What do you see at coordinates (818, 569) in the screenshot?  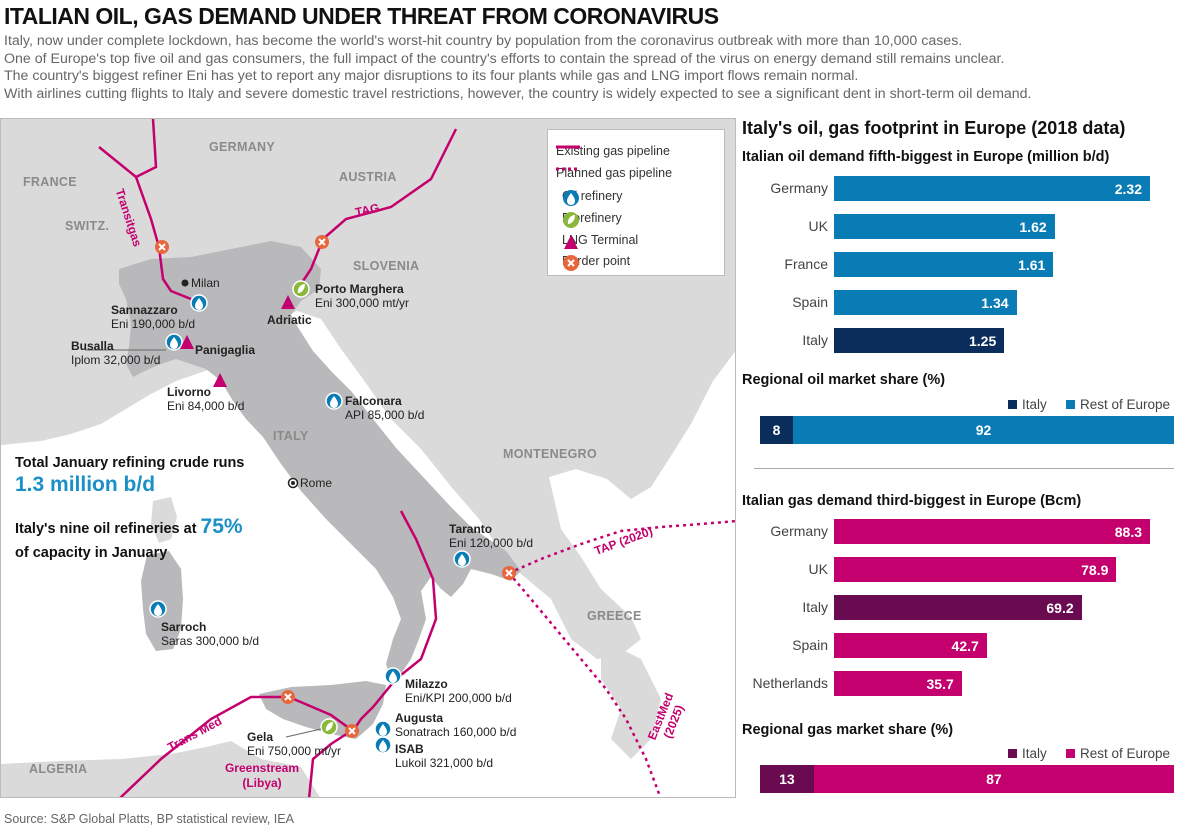 I see `gas-demand-category-label: UK` at bounding box center [818, 569].